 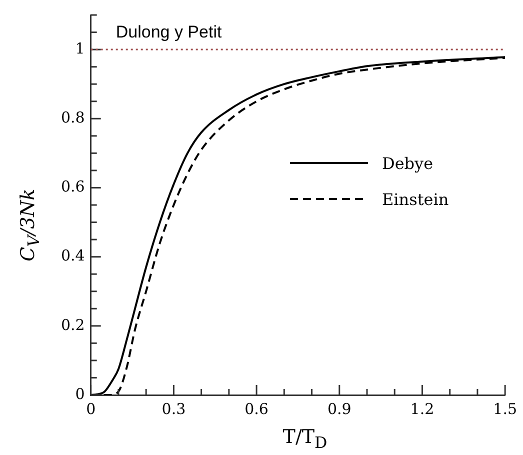 What do you see at coordinates (415, 199) in the screenshot?
I see `legend-label: Einstein` at bounding box center [415, 199].